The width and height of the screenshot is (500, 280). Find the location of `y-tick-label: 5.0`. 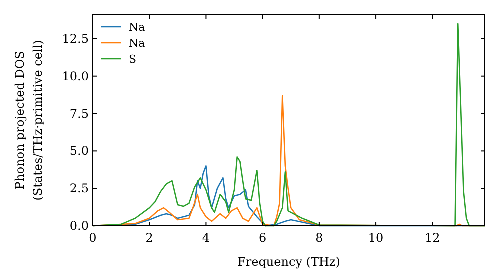

y-tick-label: 5.0 is located at coordinates (79, 151).